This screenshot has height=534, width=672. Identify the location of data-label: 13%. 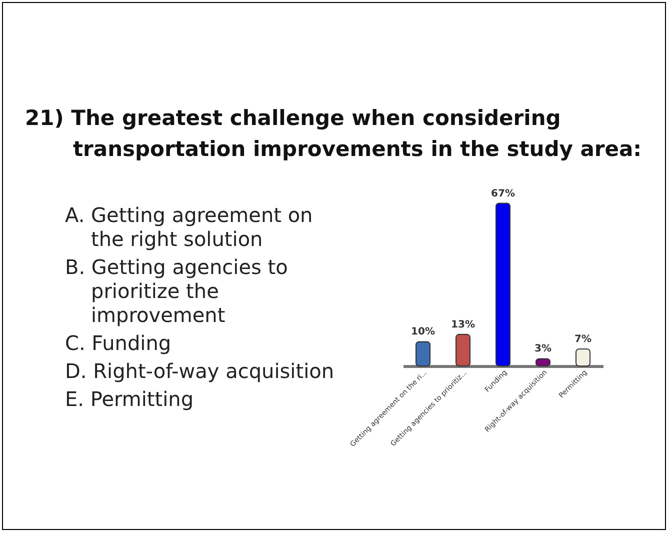
(463, 324).